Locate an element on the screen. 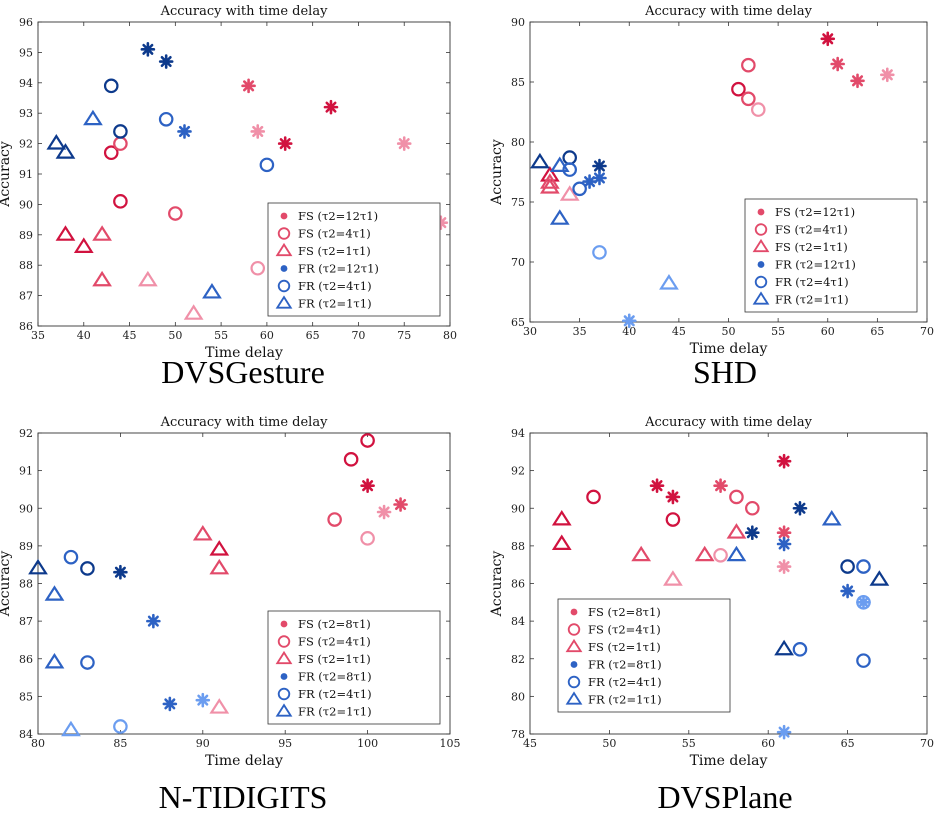 The height and width of the screenshot is (816, 935). legend-label: FR (τ2=12τ1) is located at coordinates (815, 265).